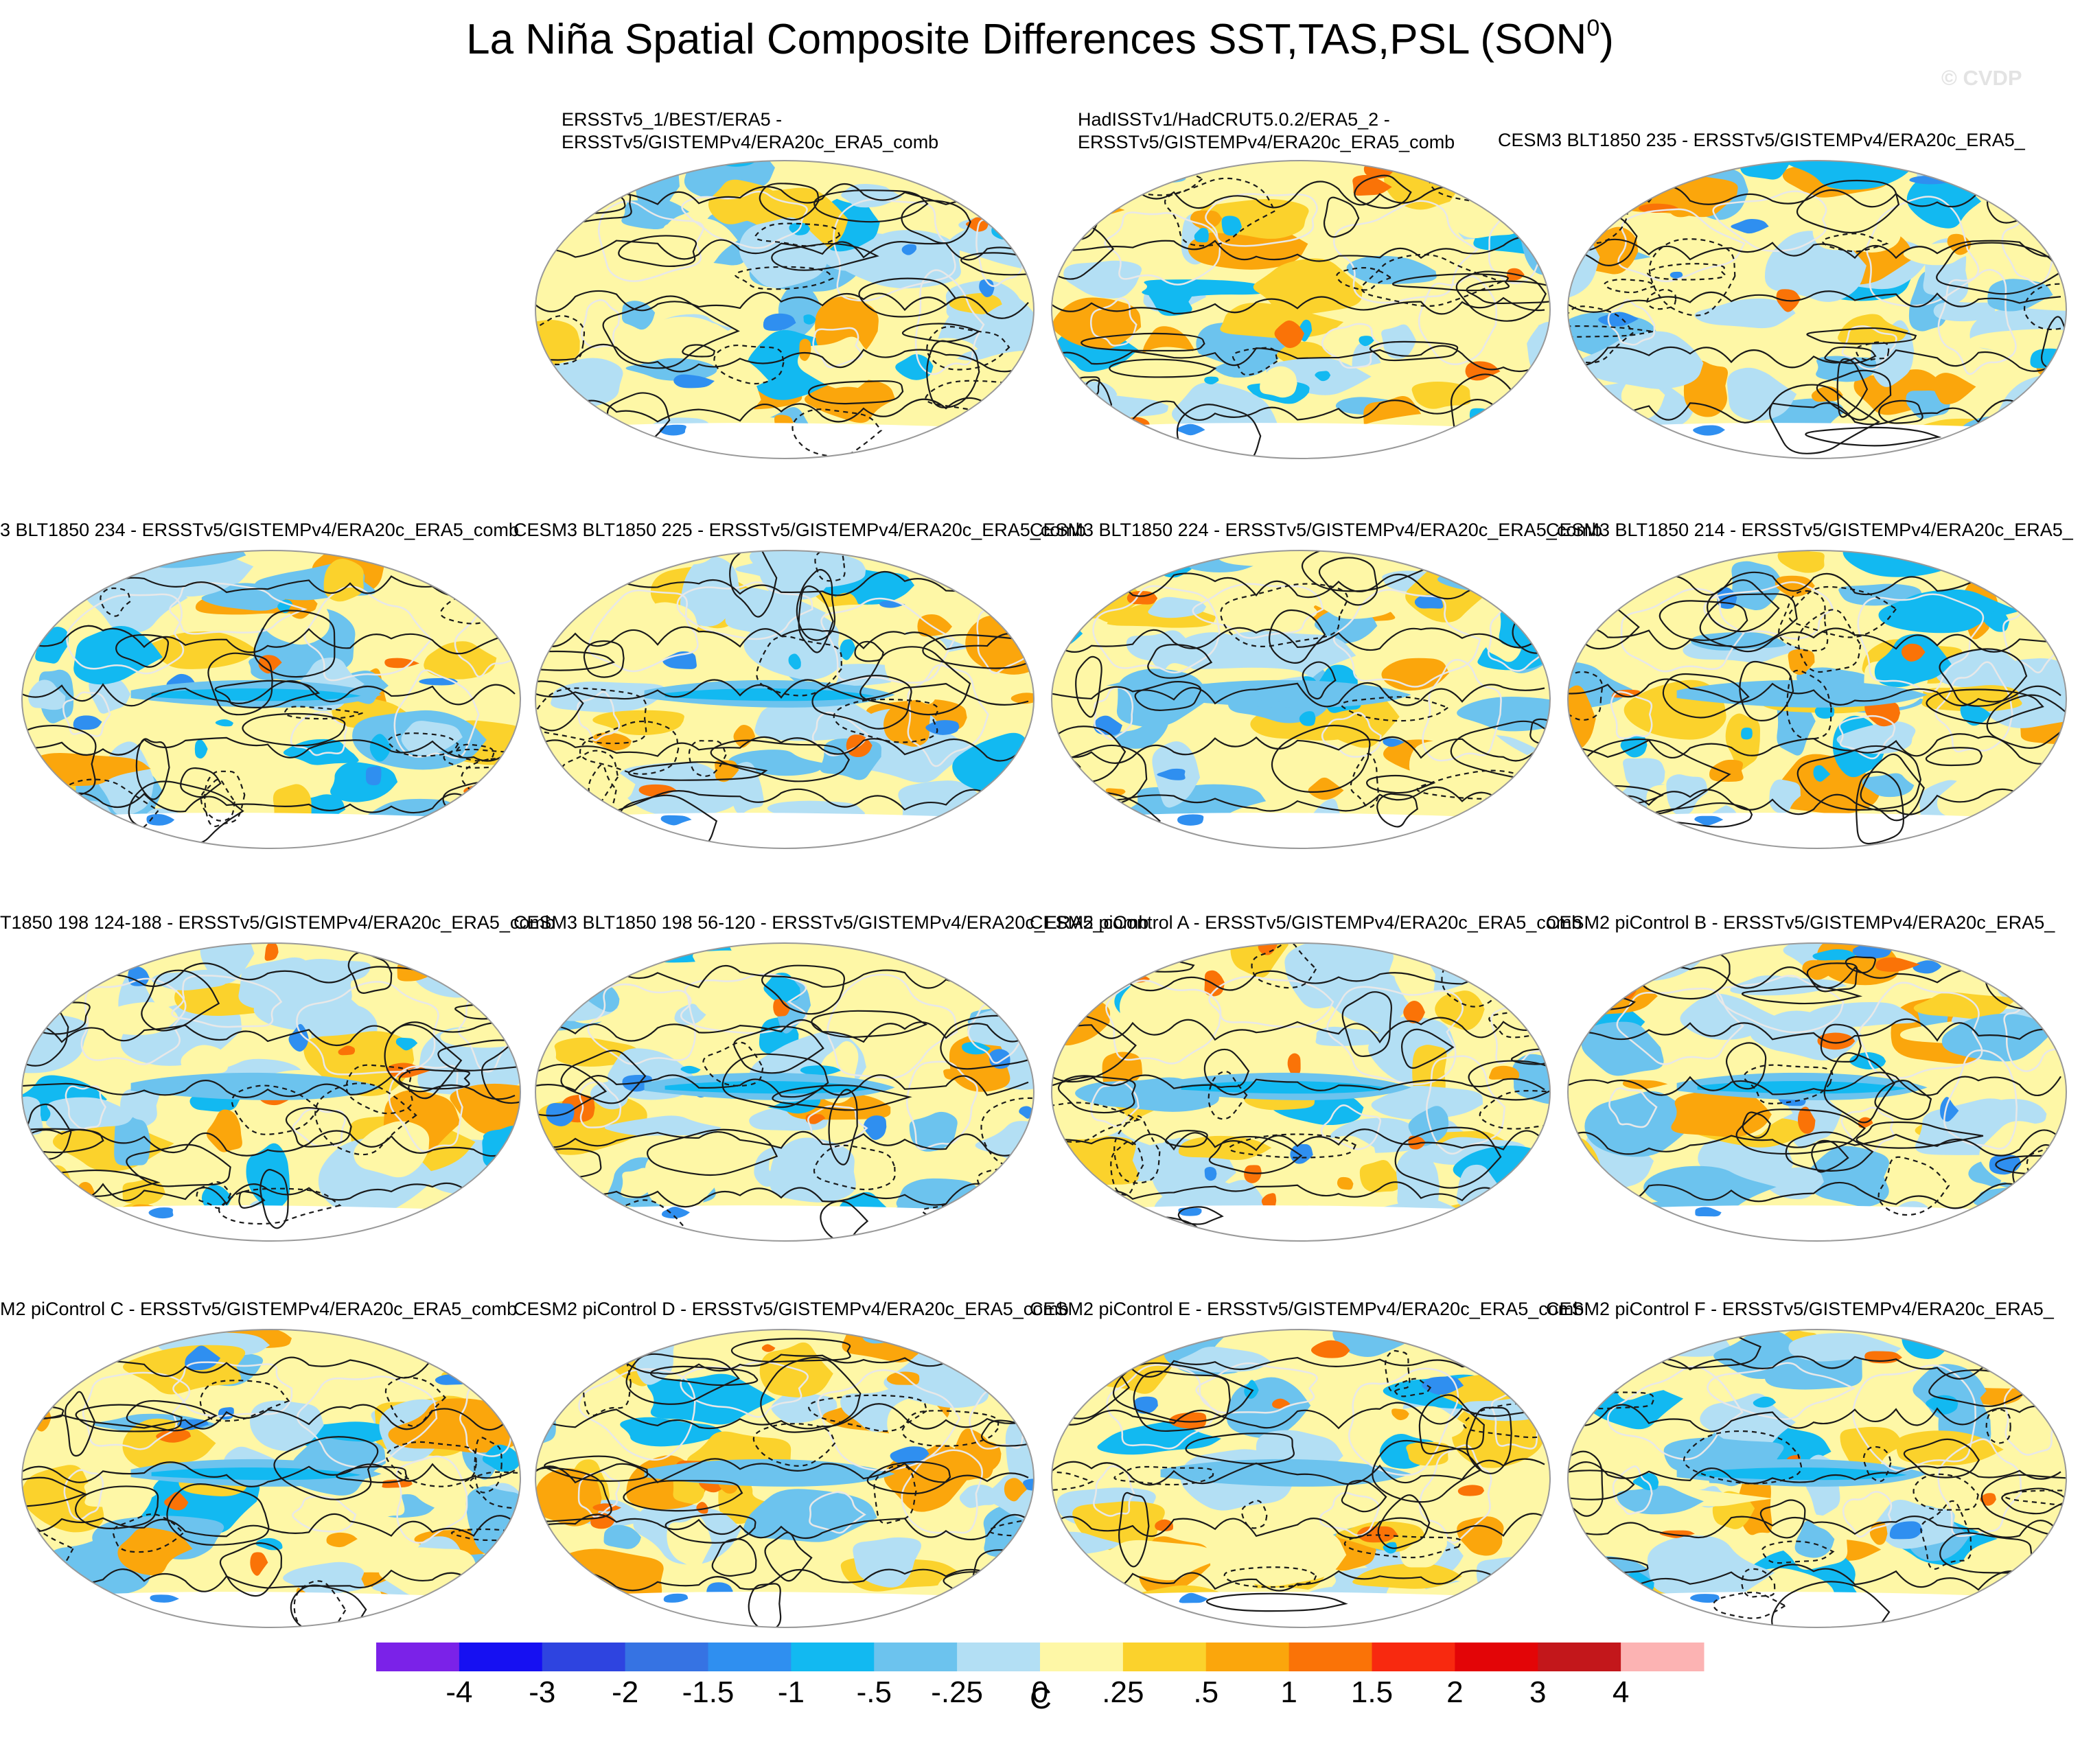 Image resolution: width=2080 pixels, height=1764 pixels. What do you see at coordinates (1802, 1474) in the screenshot?
I see `enso-cold-tongue-core` at bounding box center [1802, 1474].